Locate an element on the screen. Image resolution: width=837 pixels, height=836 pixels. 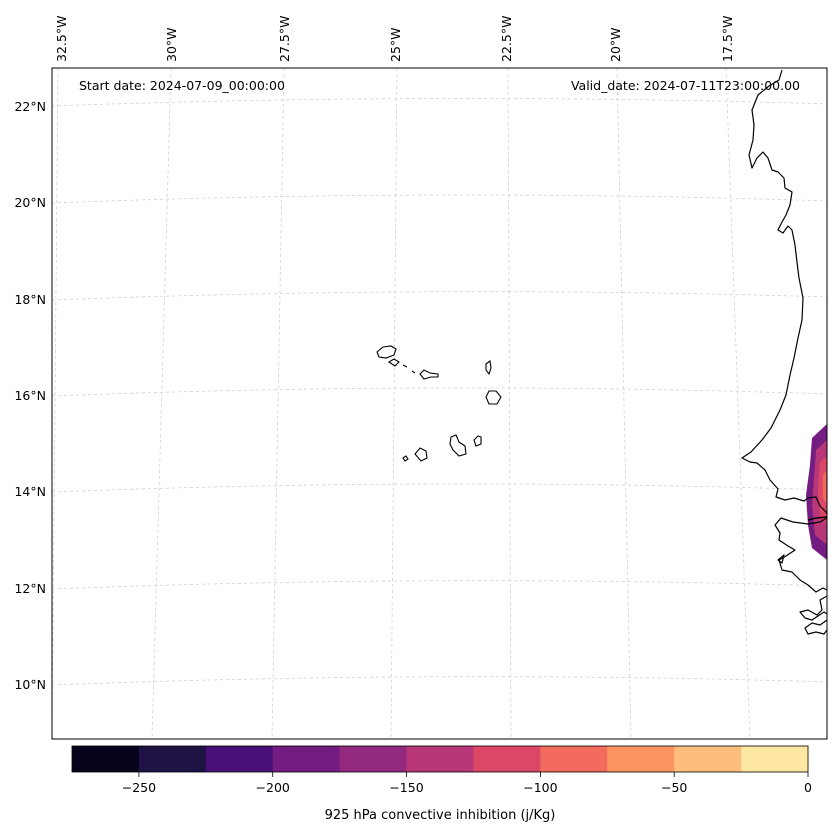
sao-nicolau-island is located at coordinates (413, 372).